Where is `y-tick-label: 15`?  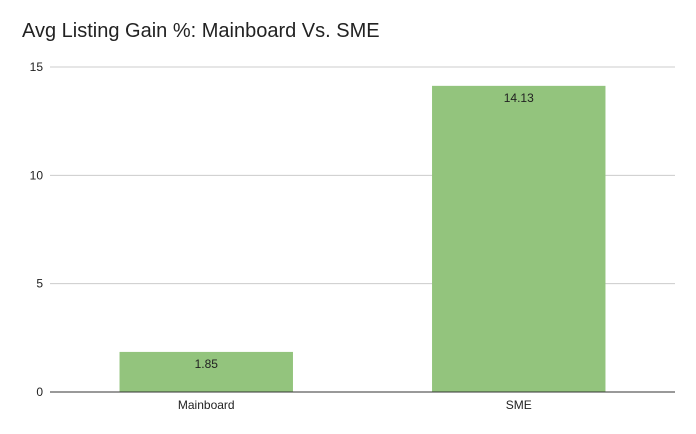
y-tick-label: 15 is located at coordinates (37, 67).